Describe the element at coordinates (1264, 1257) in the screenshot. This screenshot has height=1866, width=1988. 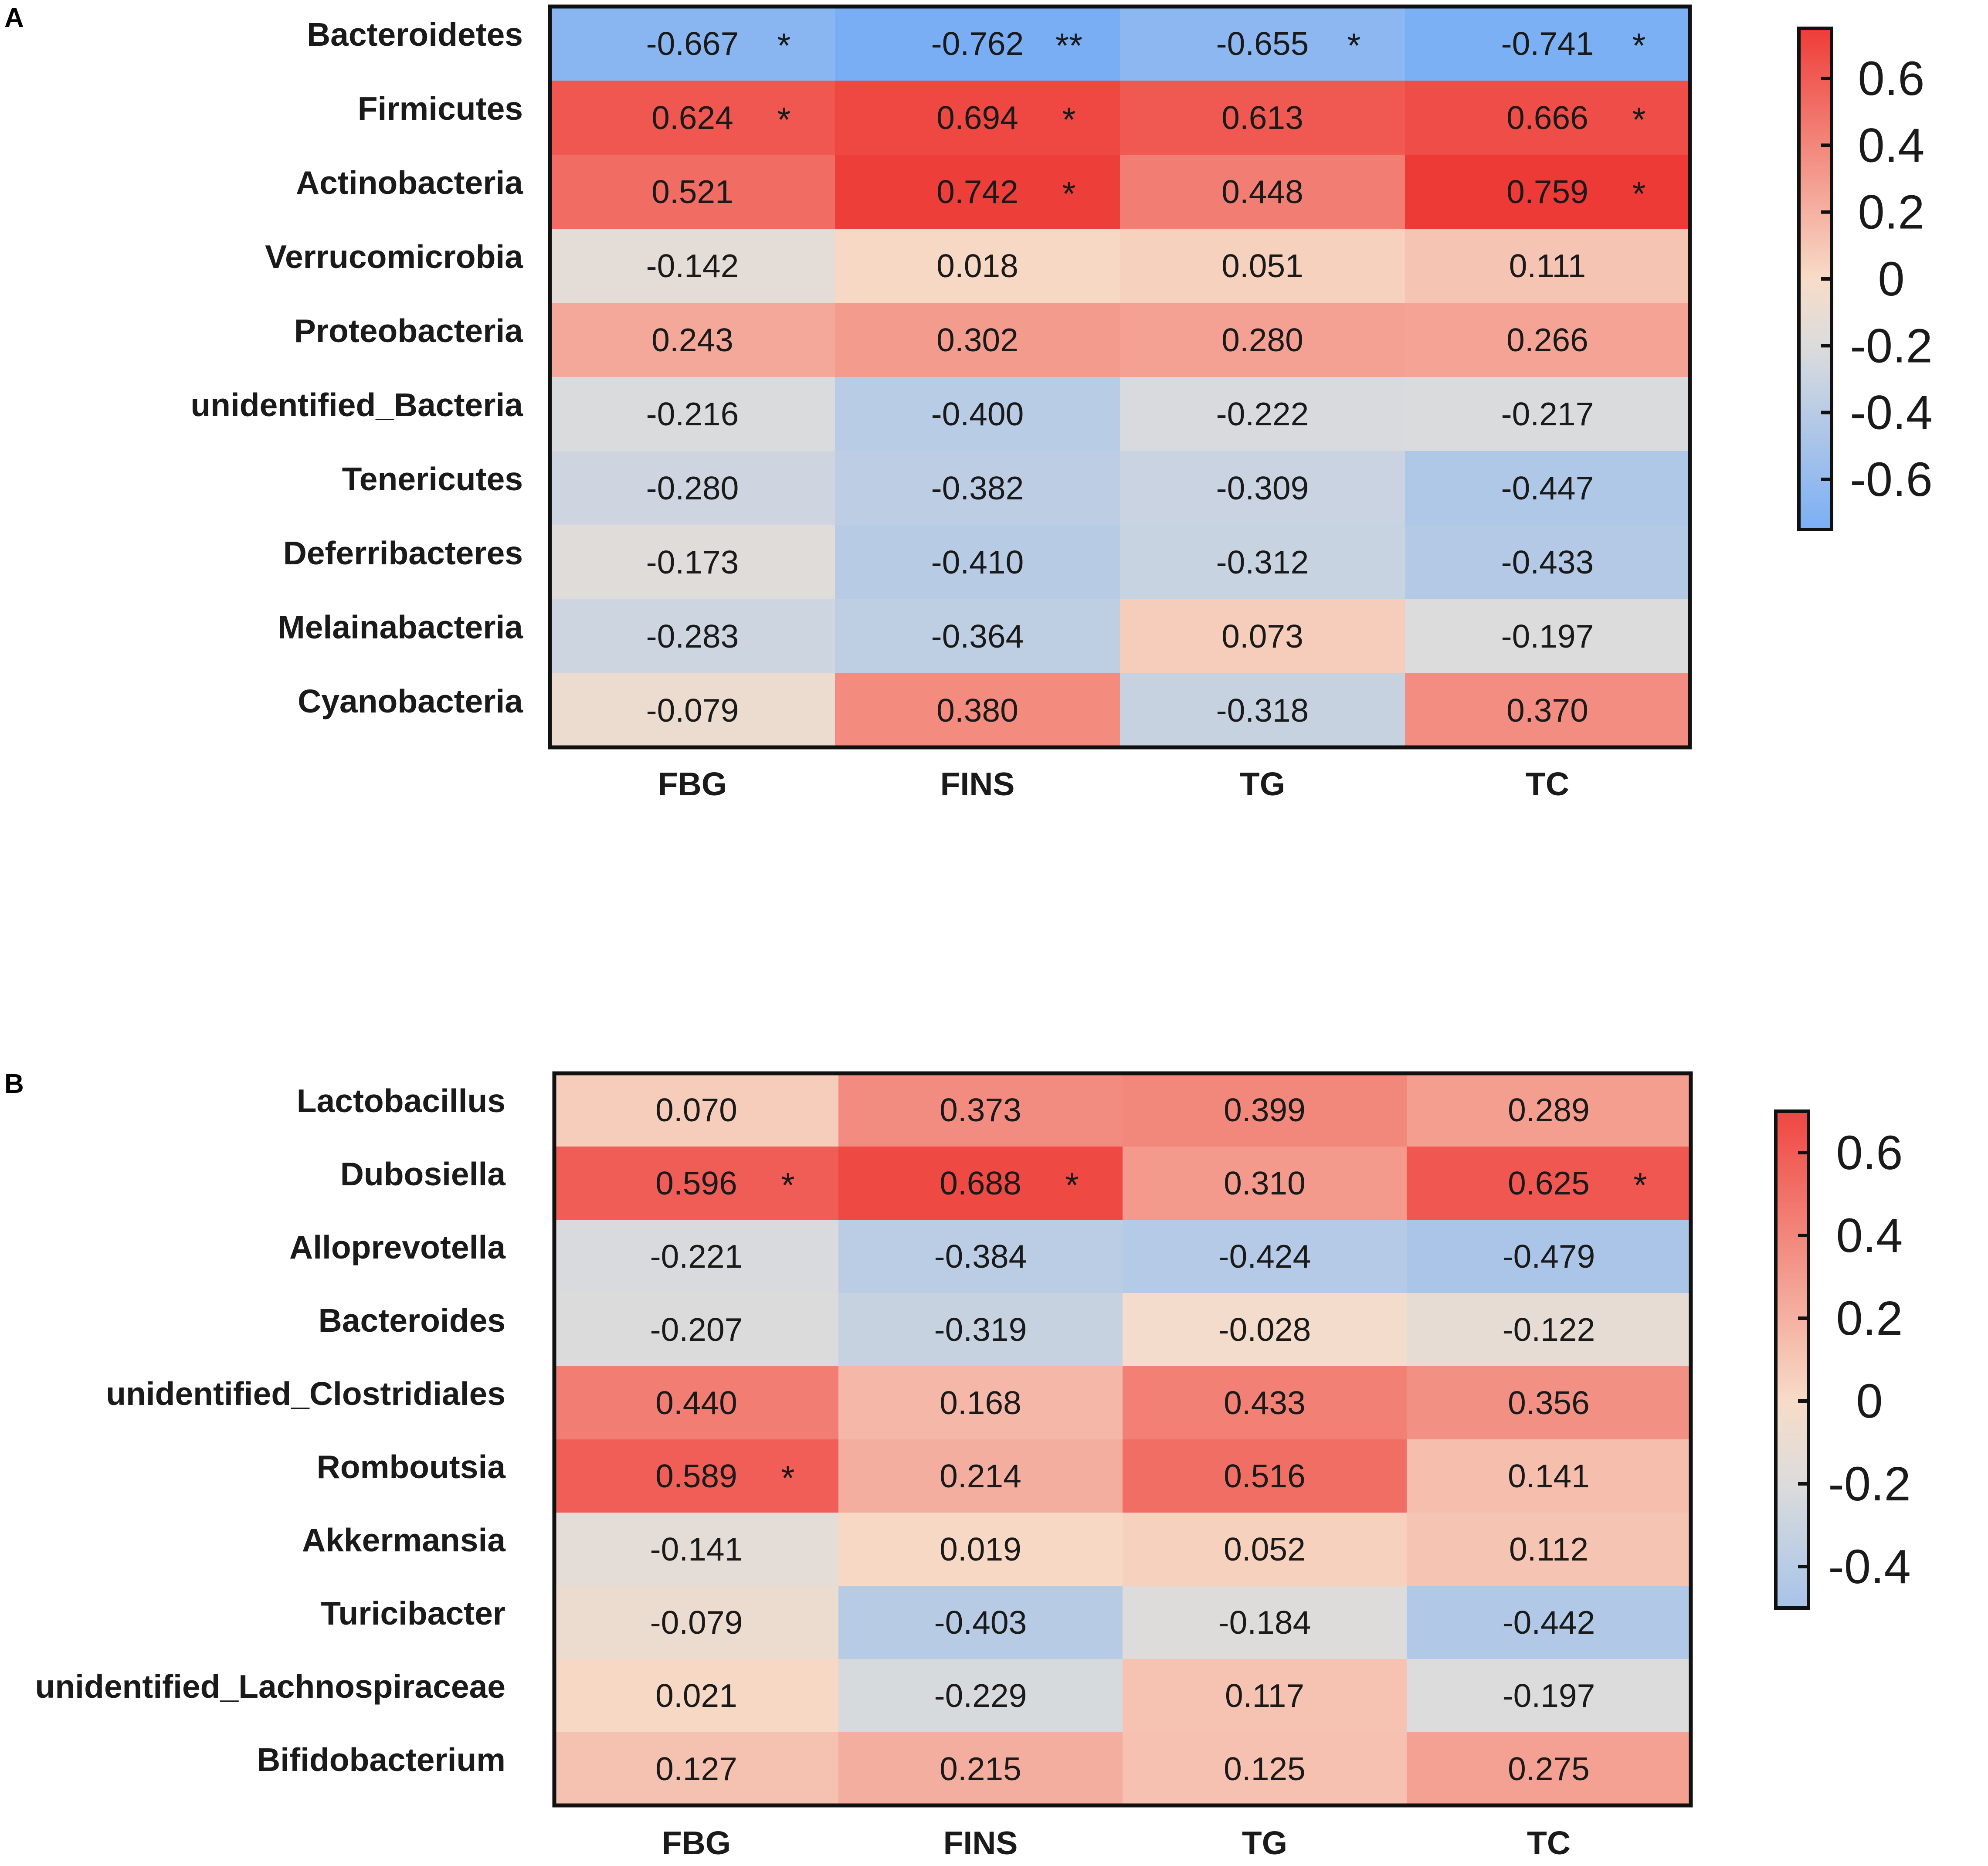
I see `cell-value-label: -0.424` at that location.